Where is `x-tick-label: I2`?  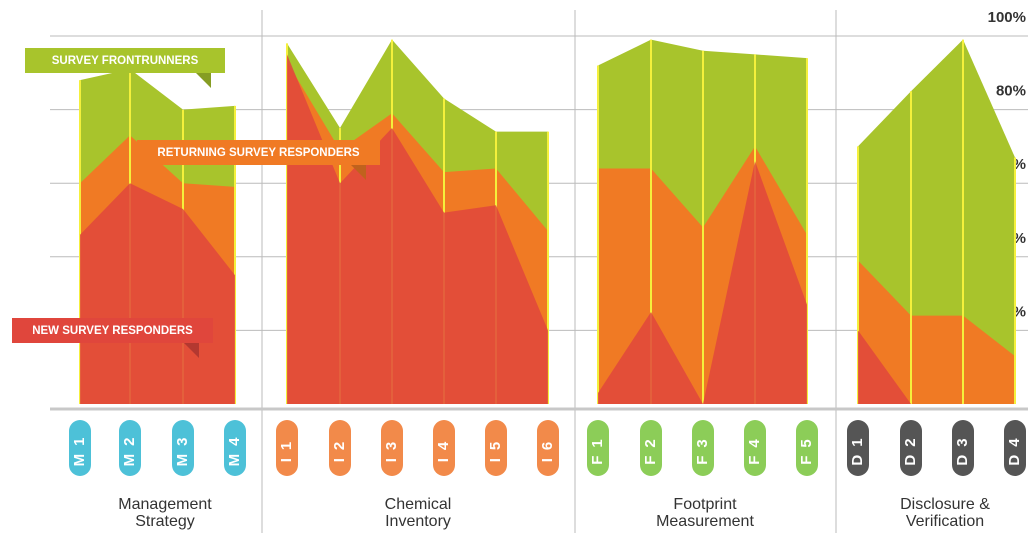 x-tick-label: I2 is located at coordinates (339, 448).